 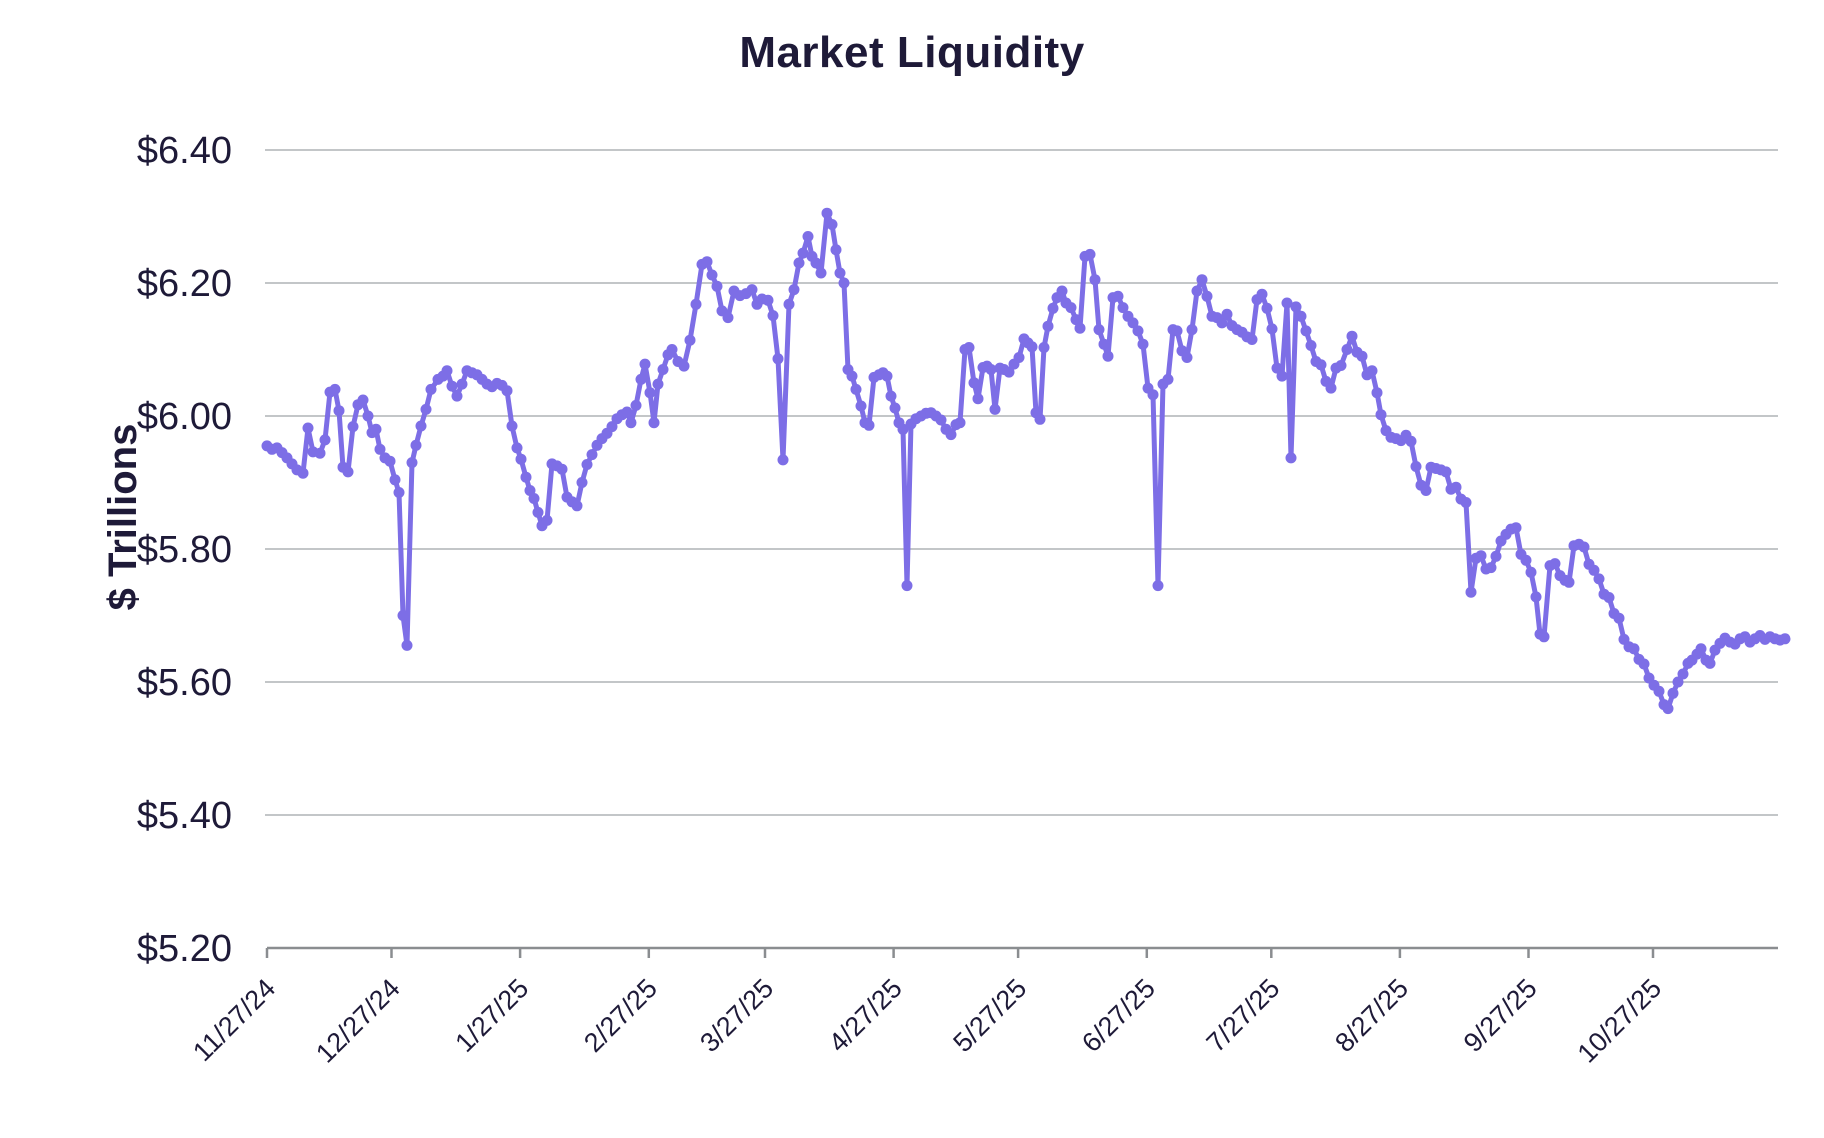 I want to click on y-tick-label: $5.60, so click(x=184, y=683).